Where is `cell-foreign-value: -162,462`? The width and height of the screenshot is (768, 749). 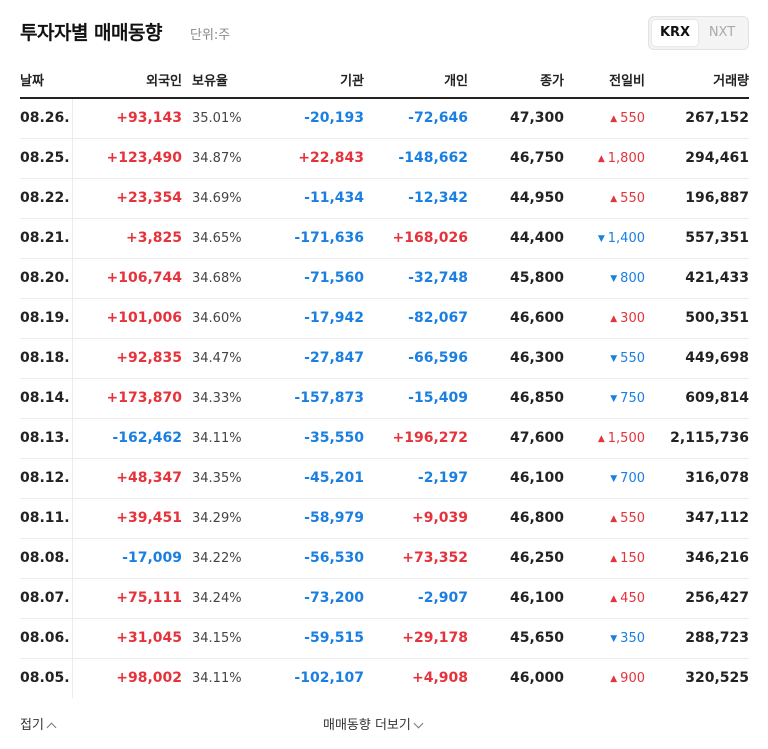
cell-foreign-value: -162,462 is located at coordinates (147, 438).